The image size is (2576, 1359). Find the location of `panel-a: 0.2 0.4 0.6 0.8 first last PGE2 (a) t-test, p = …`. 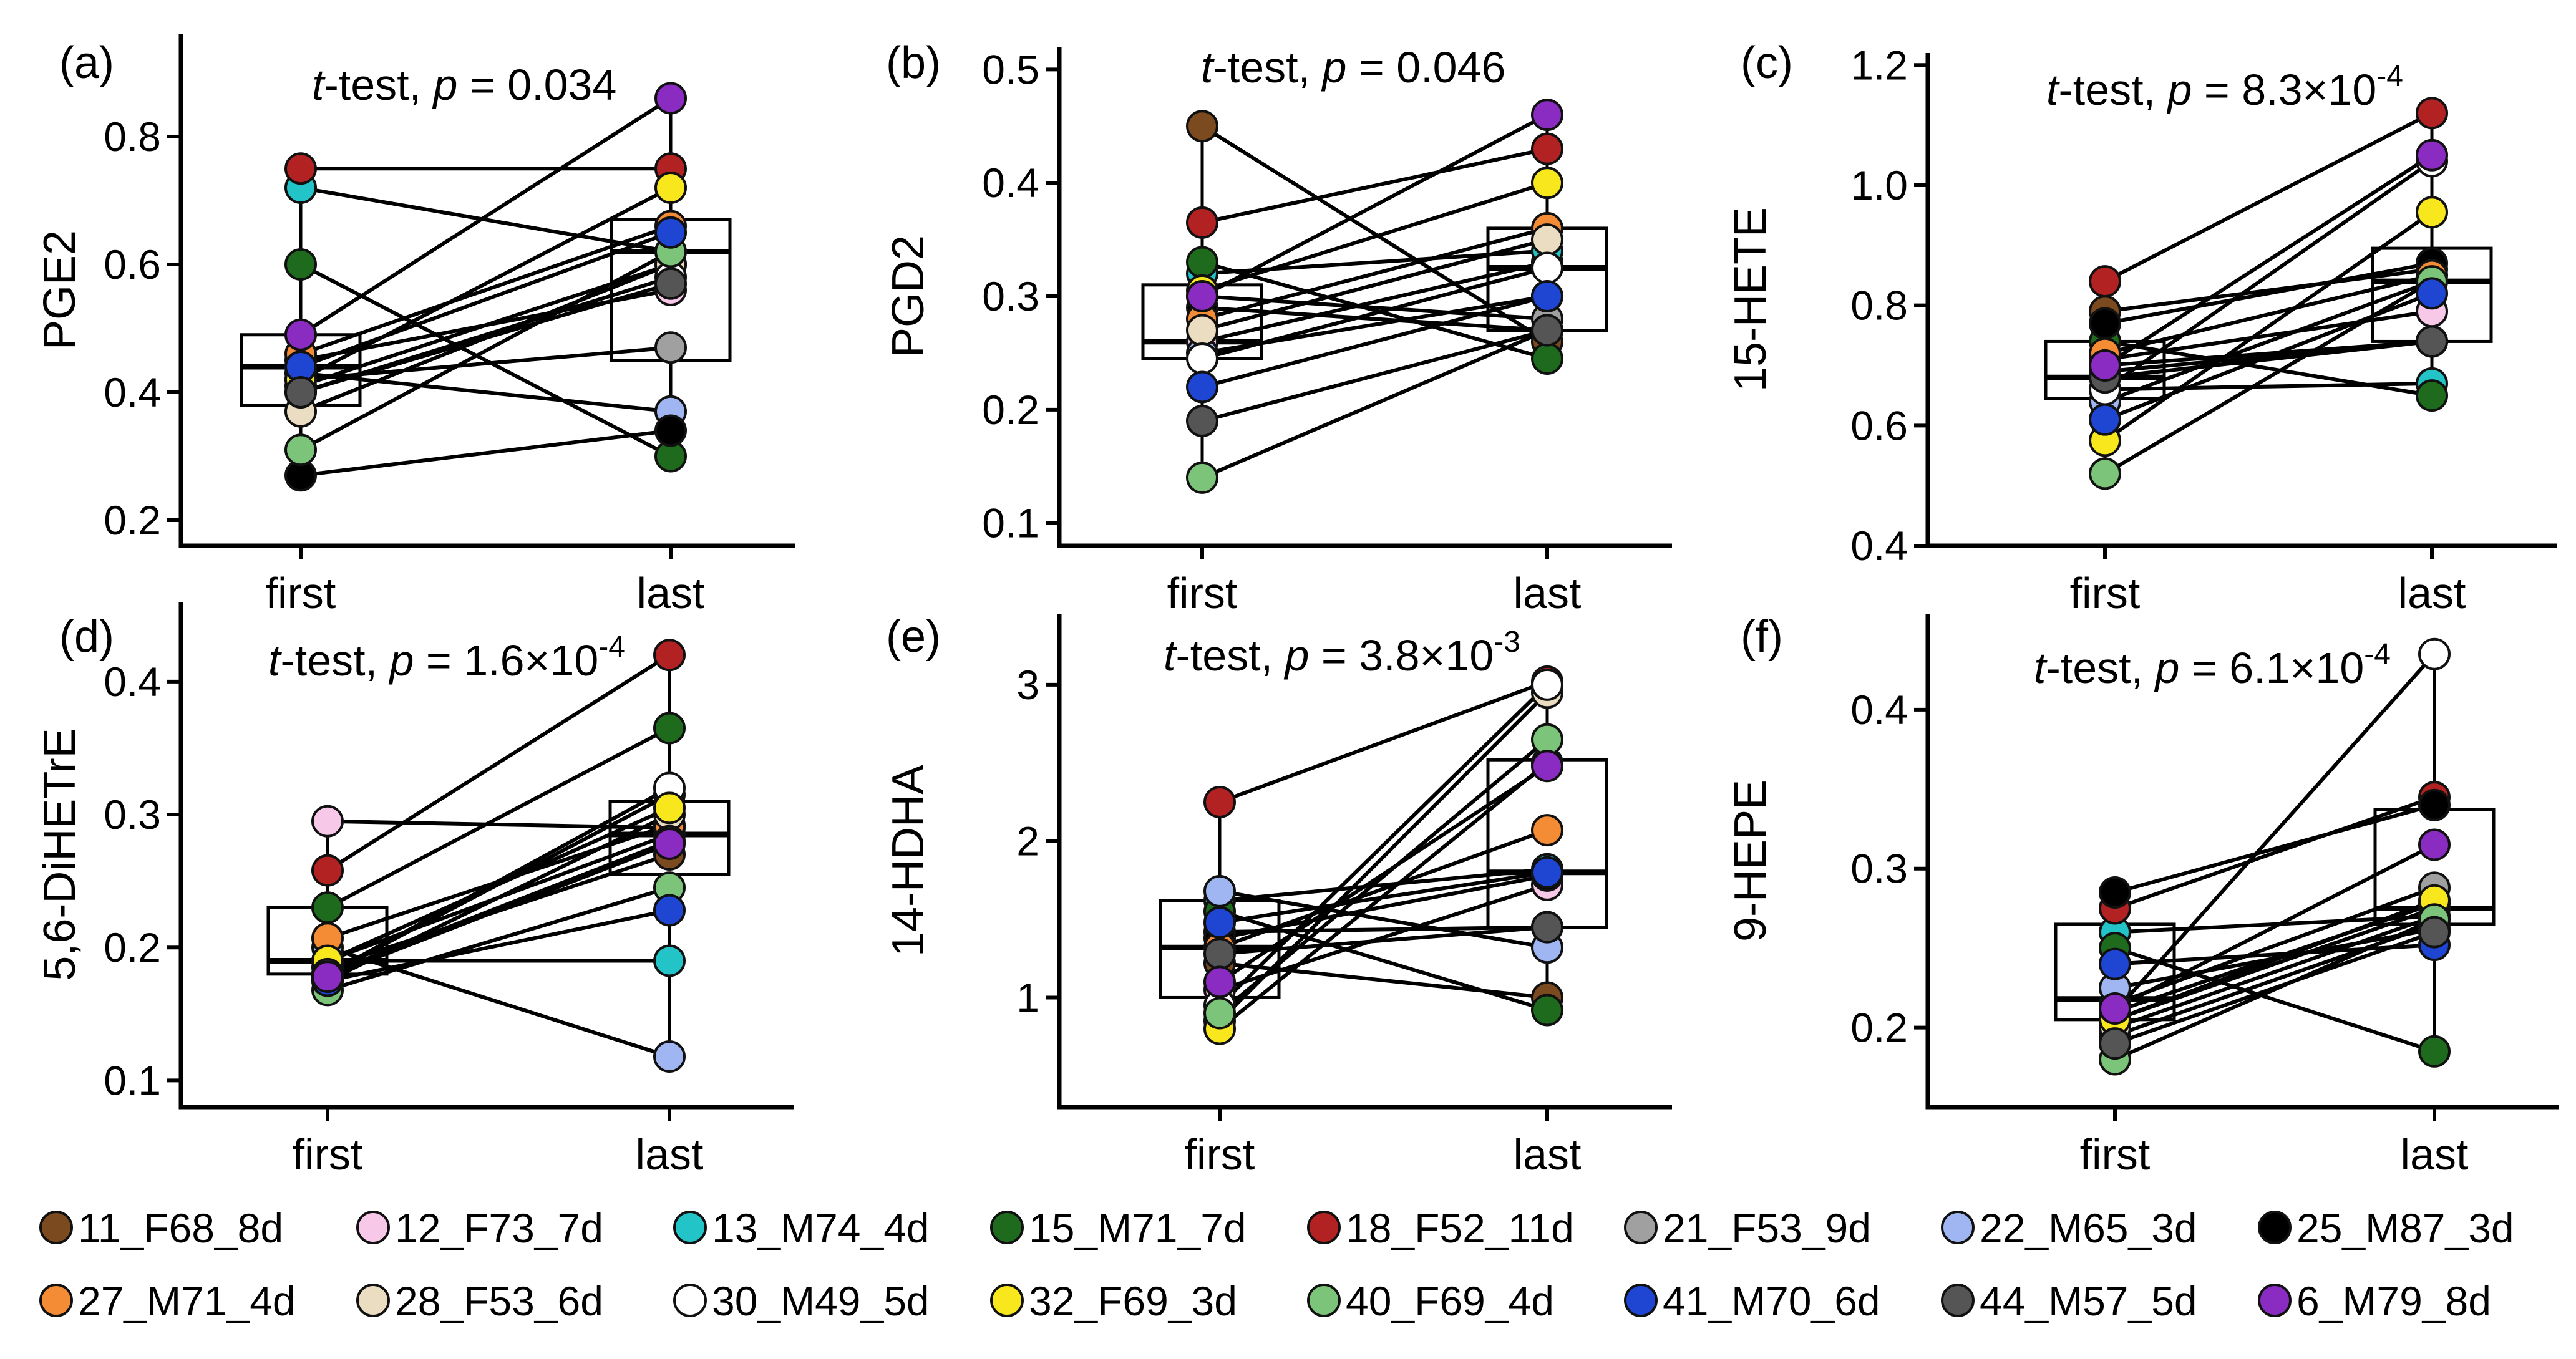

panel-a: 0.2 0.4 0.6 0.8 first last PGE2 (a) t-test, p = … is located at coordinates (415, 325).